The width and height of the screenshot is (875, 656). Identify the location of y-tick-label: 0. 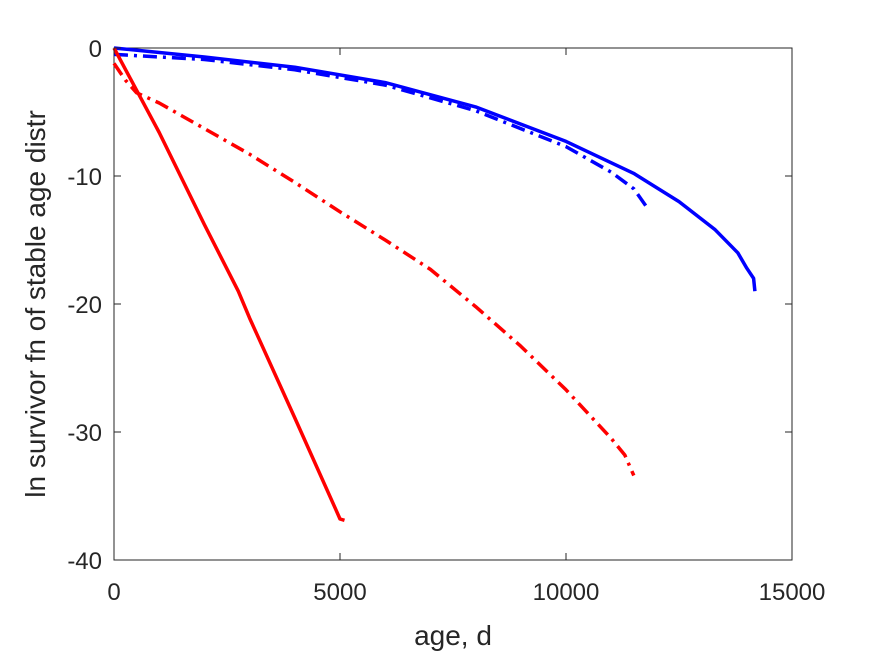
(95, 49).